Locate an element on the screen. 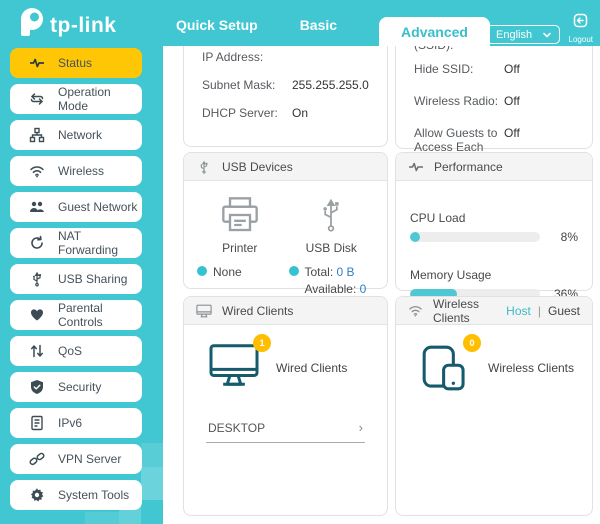  wireless-clients-title: Wireless Clients is located at coordinates (456, 310).